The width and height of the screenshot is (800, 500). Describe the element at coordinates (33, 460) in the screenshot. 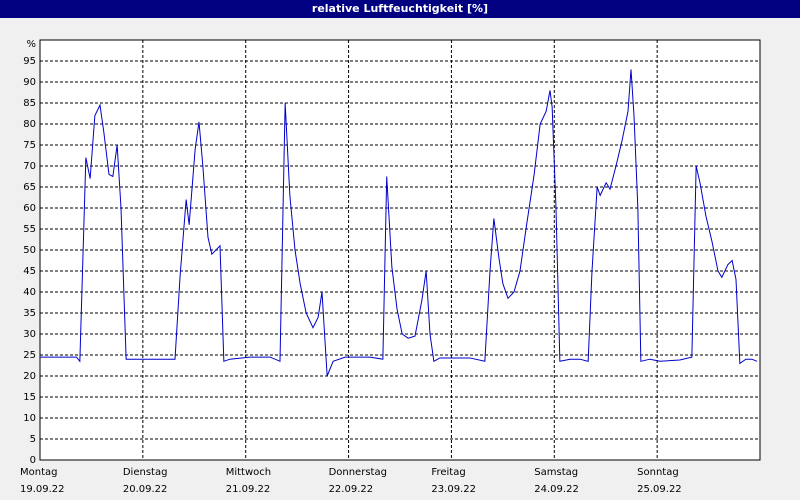

I see `y-tick-label: 0` at that location.